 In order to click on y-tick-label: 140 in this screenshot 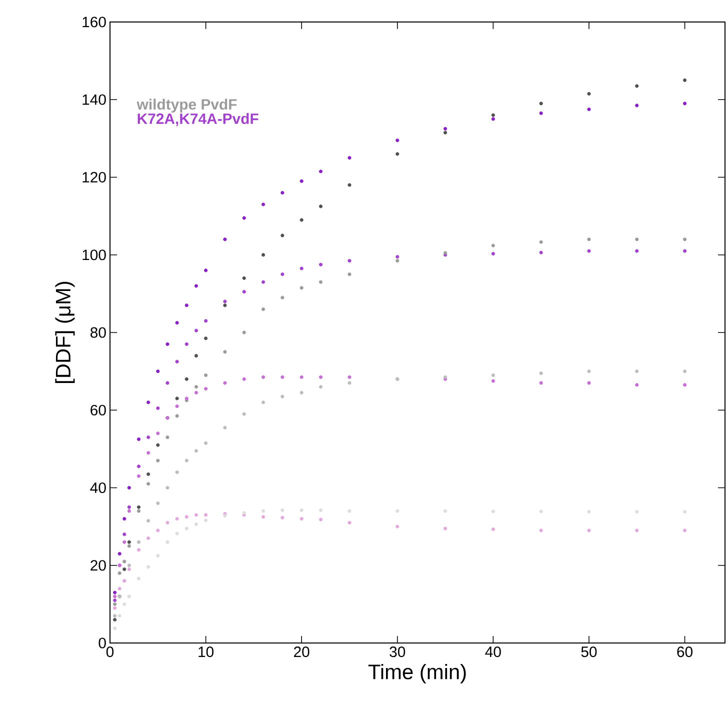, I will do `click(94, 99)`.